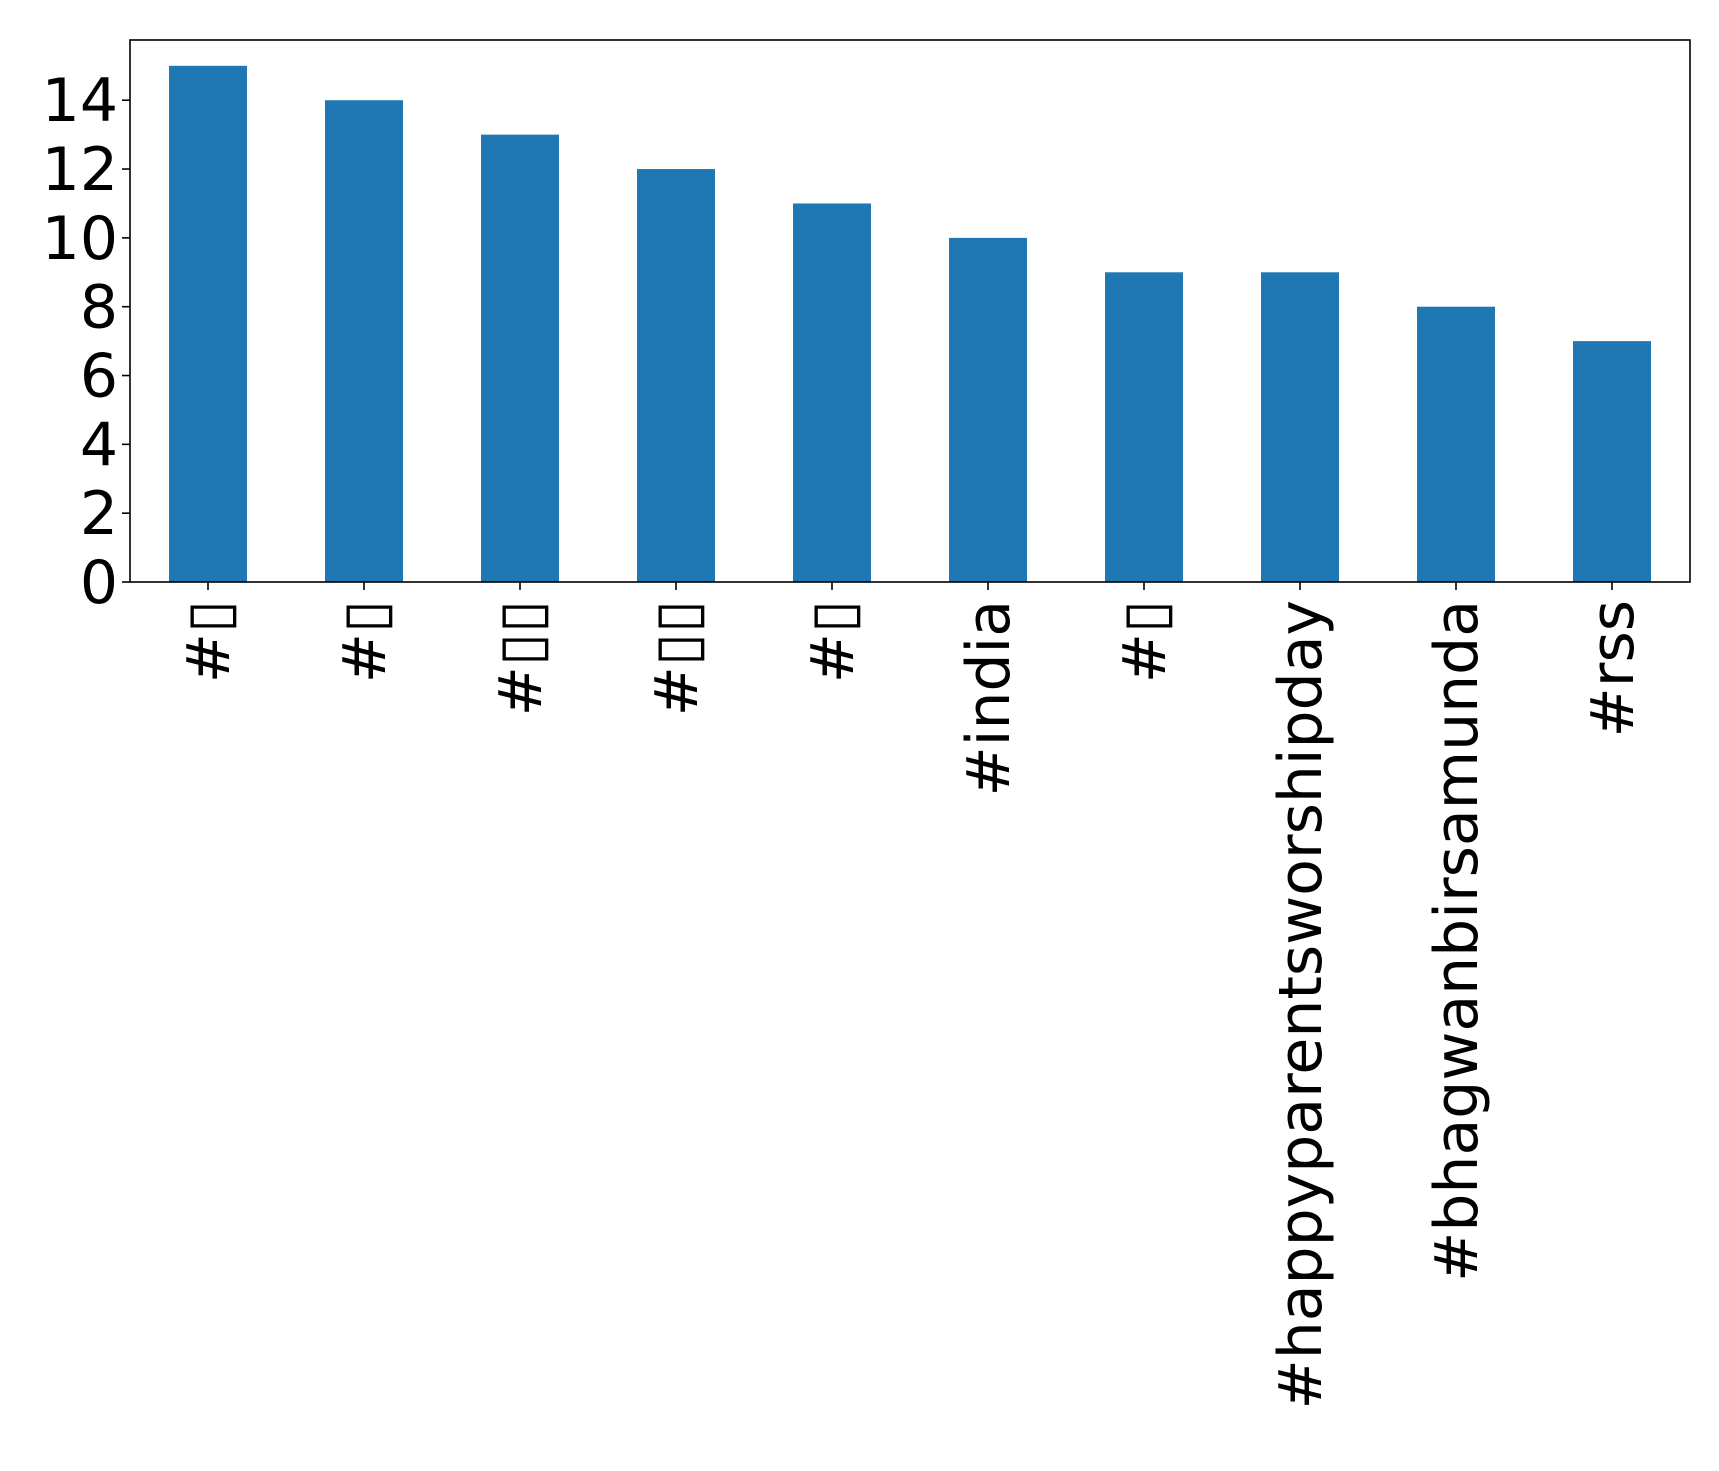 The height and width of the screenshot is (1471, 1719). Describe the element at coordinates (99, 514) in the screenshot. I see `y-tick-label: 2` at that location.